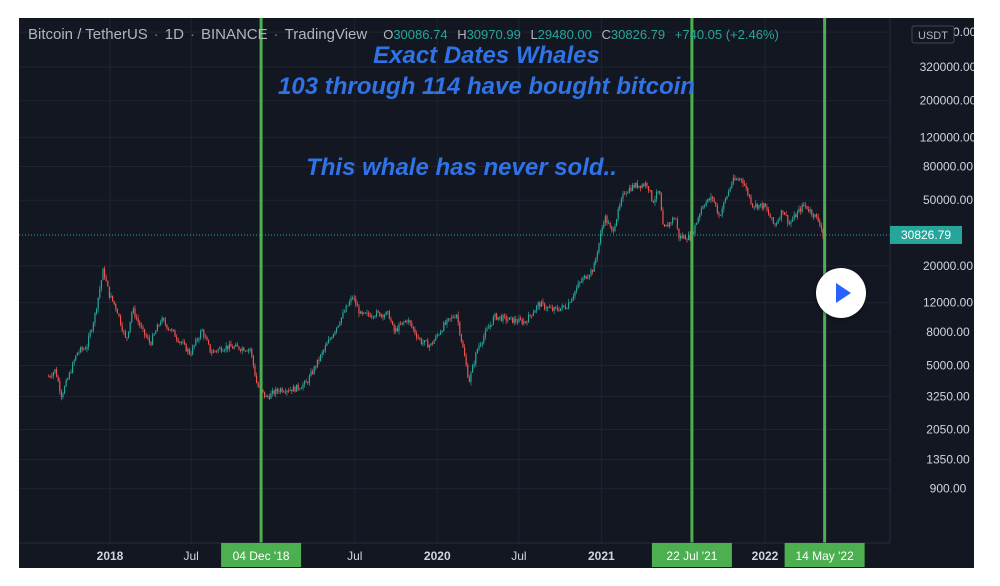  I want to click on price-axis-panel, so click(932, 280).